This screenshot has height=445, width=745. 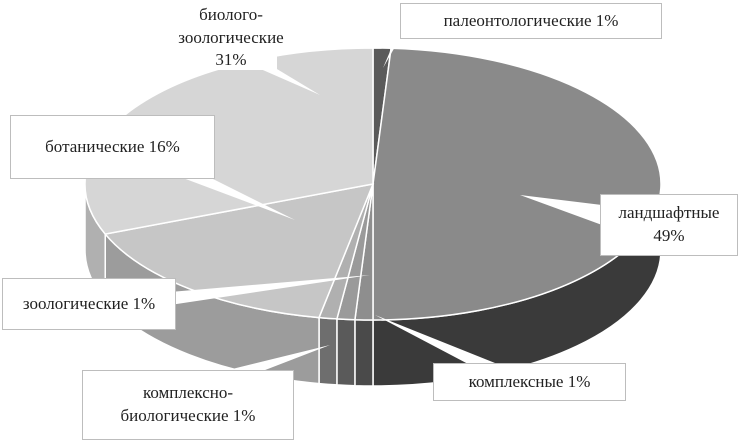 I want to click on label-botanicheskie: ботанические 16%, so click(x=112, y=147).